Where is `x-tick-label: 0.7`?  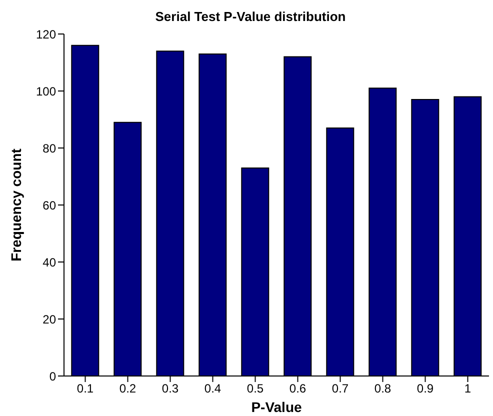 x-tick-label: 0.7 is located at coordinates (340, 389).